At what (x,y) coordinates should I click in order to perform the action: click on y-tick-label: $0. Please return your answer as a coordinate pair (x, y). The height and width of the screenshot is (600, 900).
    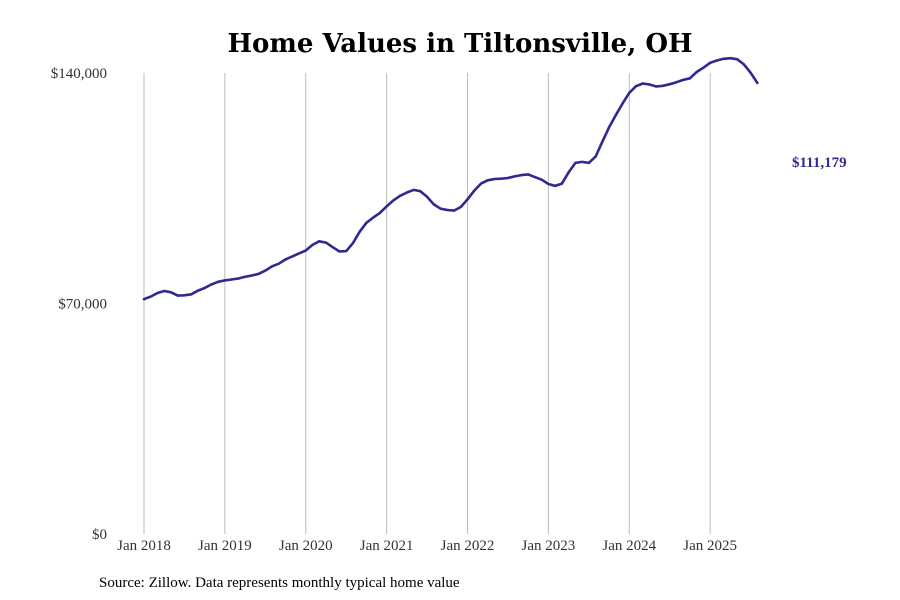
    Looking at the image, I should click on (99, 535).